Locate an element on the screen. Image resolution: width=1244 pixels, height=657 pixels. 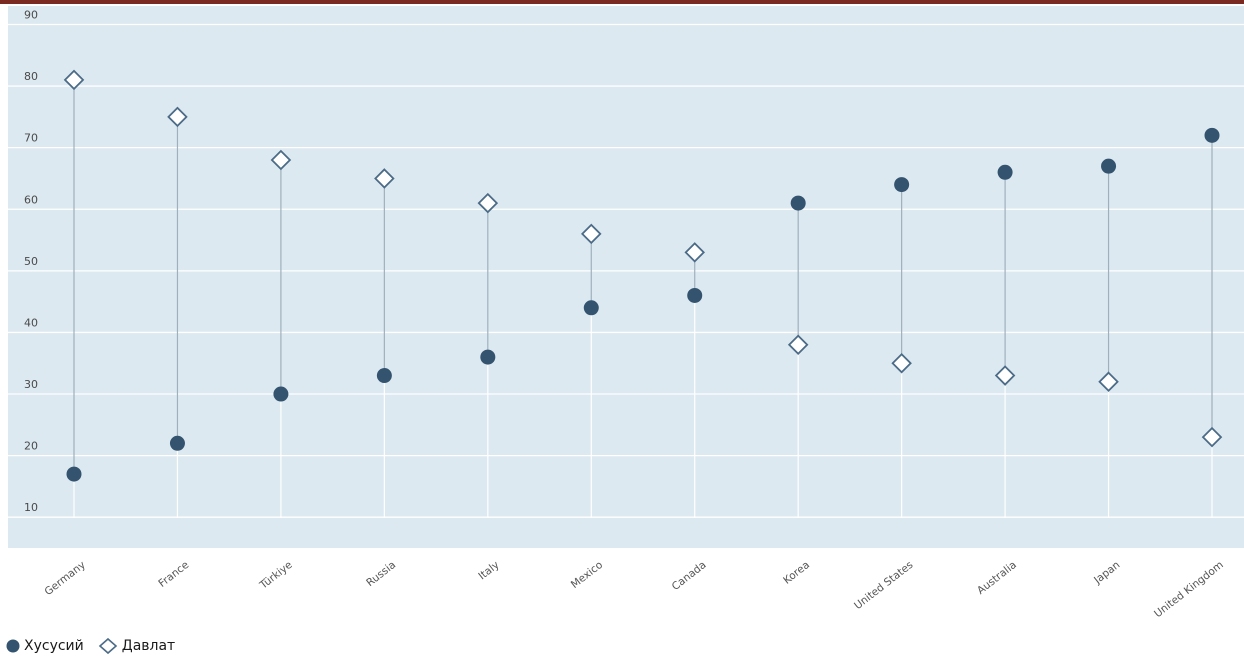
x-label-11: United Kingdom is located at coordinates (1189, 589).